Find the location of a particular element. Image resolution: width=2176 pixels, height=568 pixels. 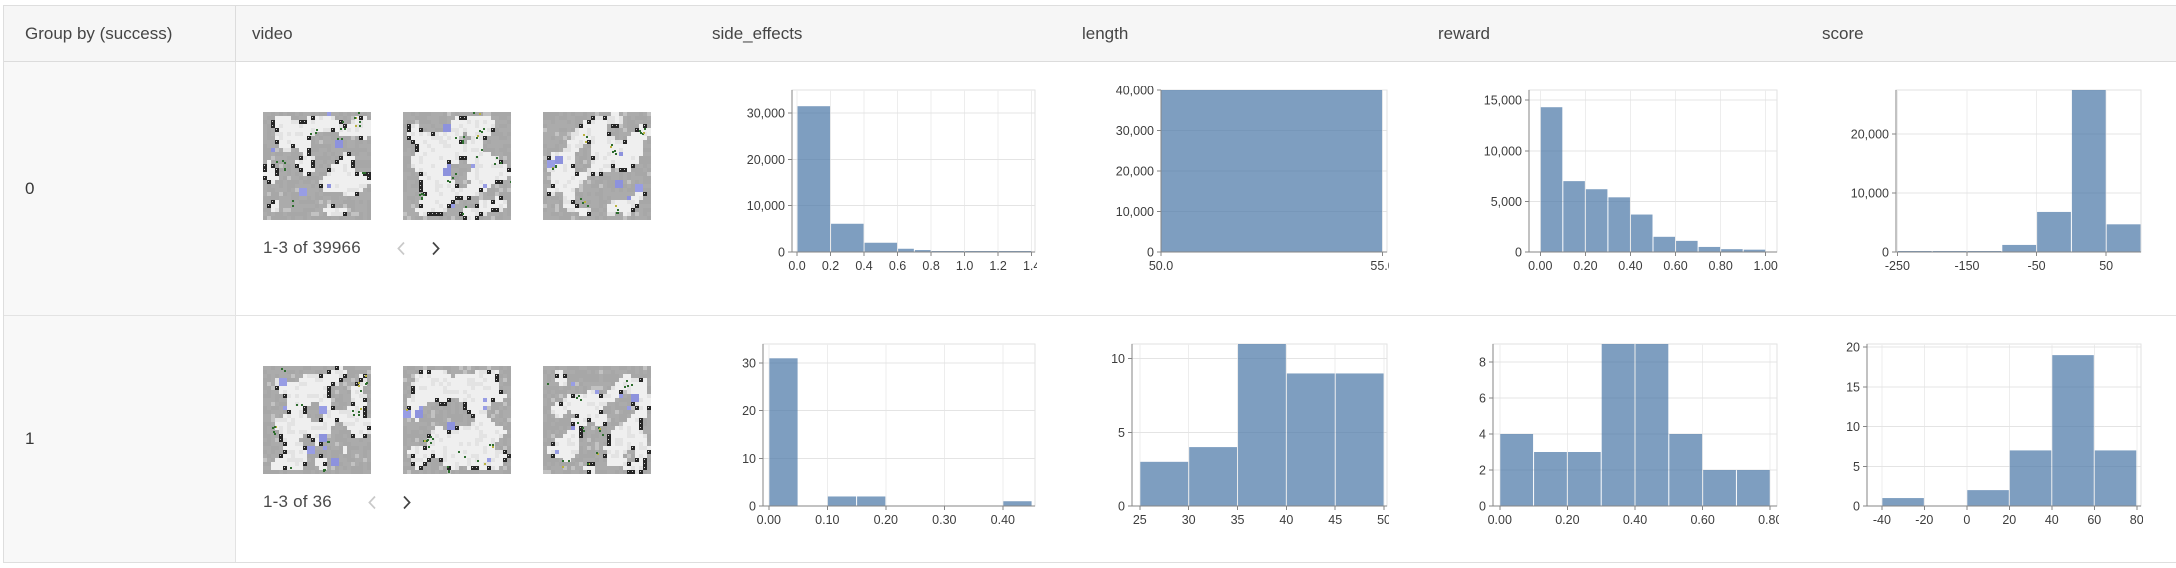

svg-text: -250 is located at coordinates (1897, 266).